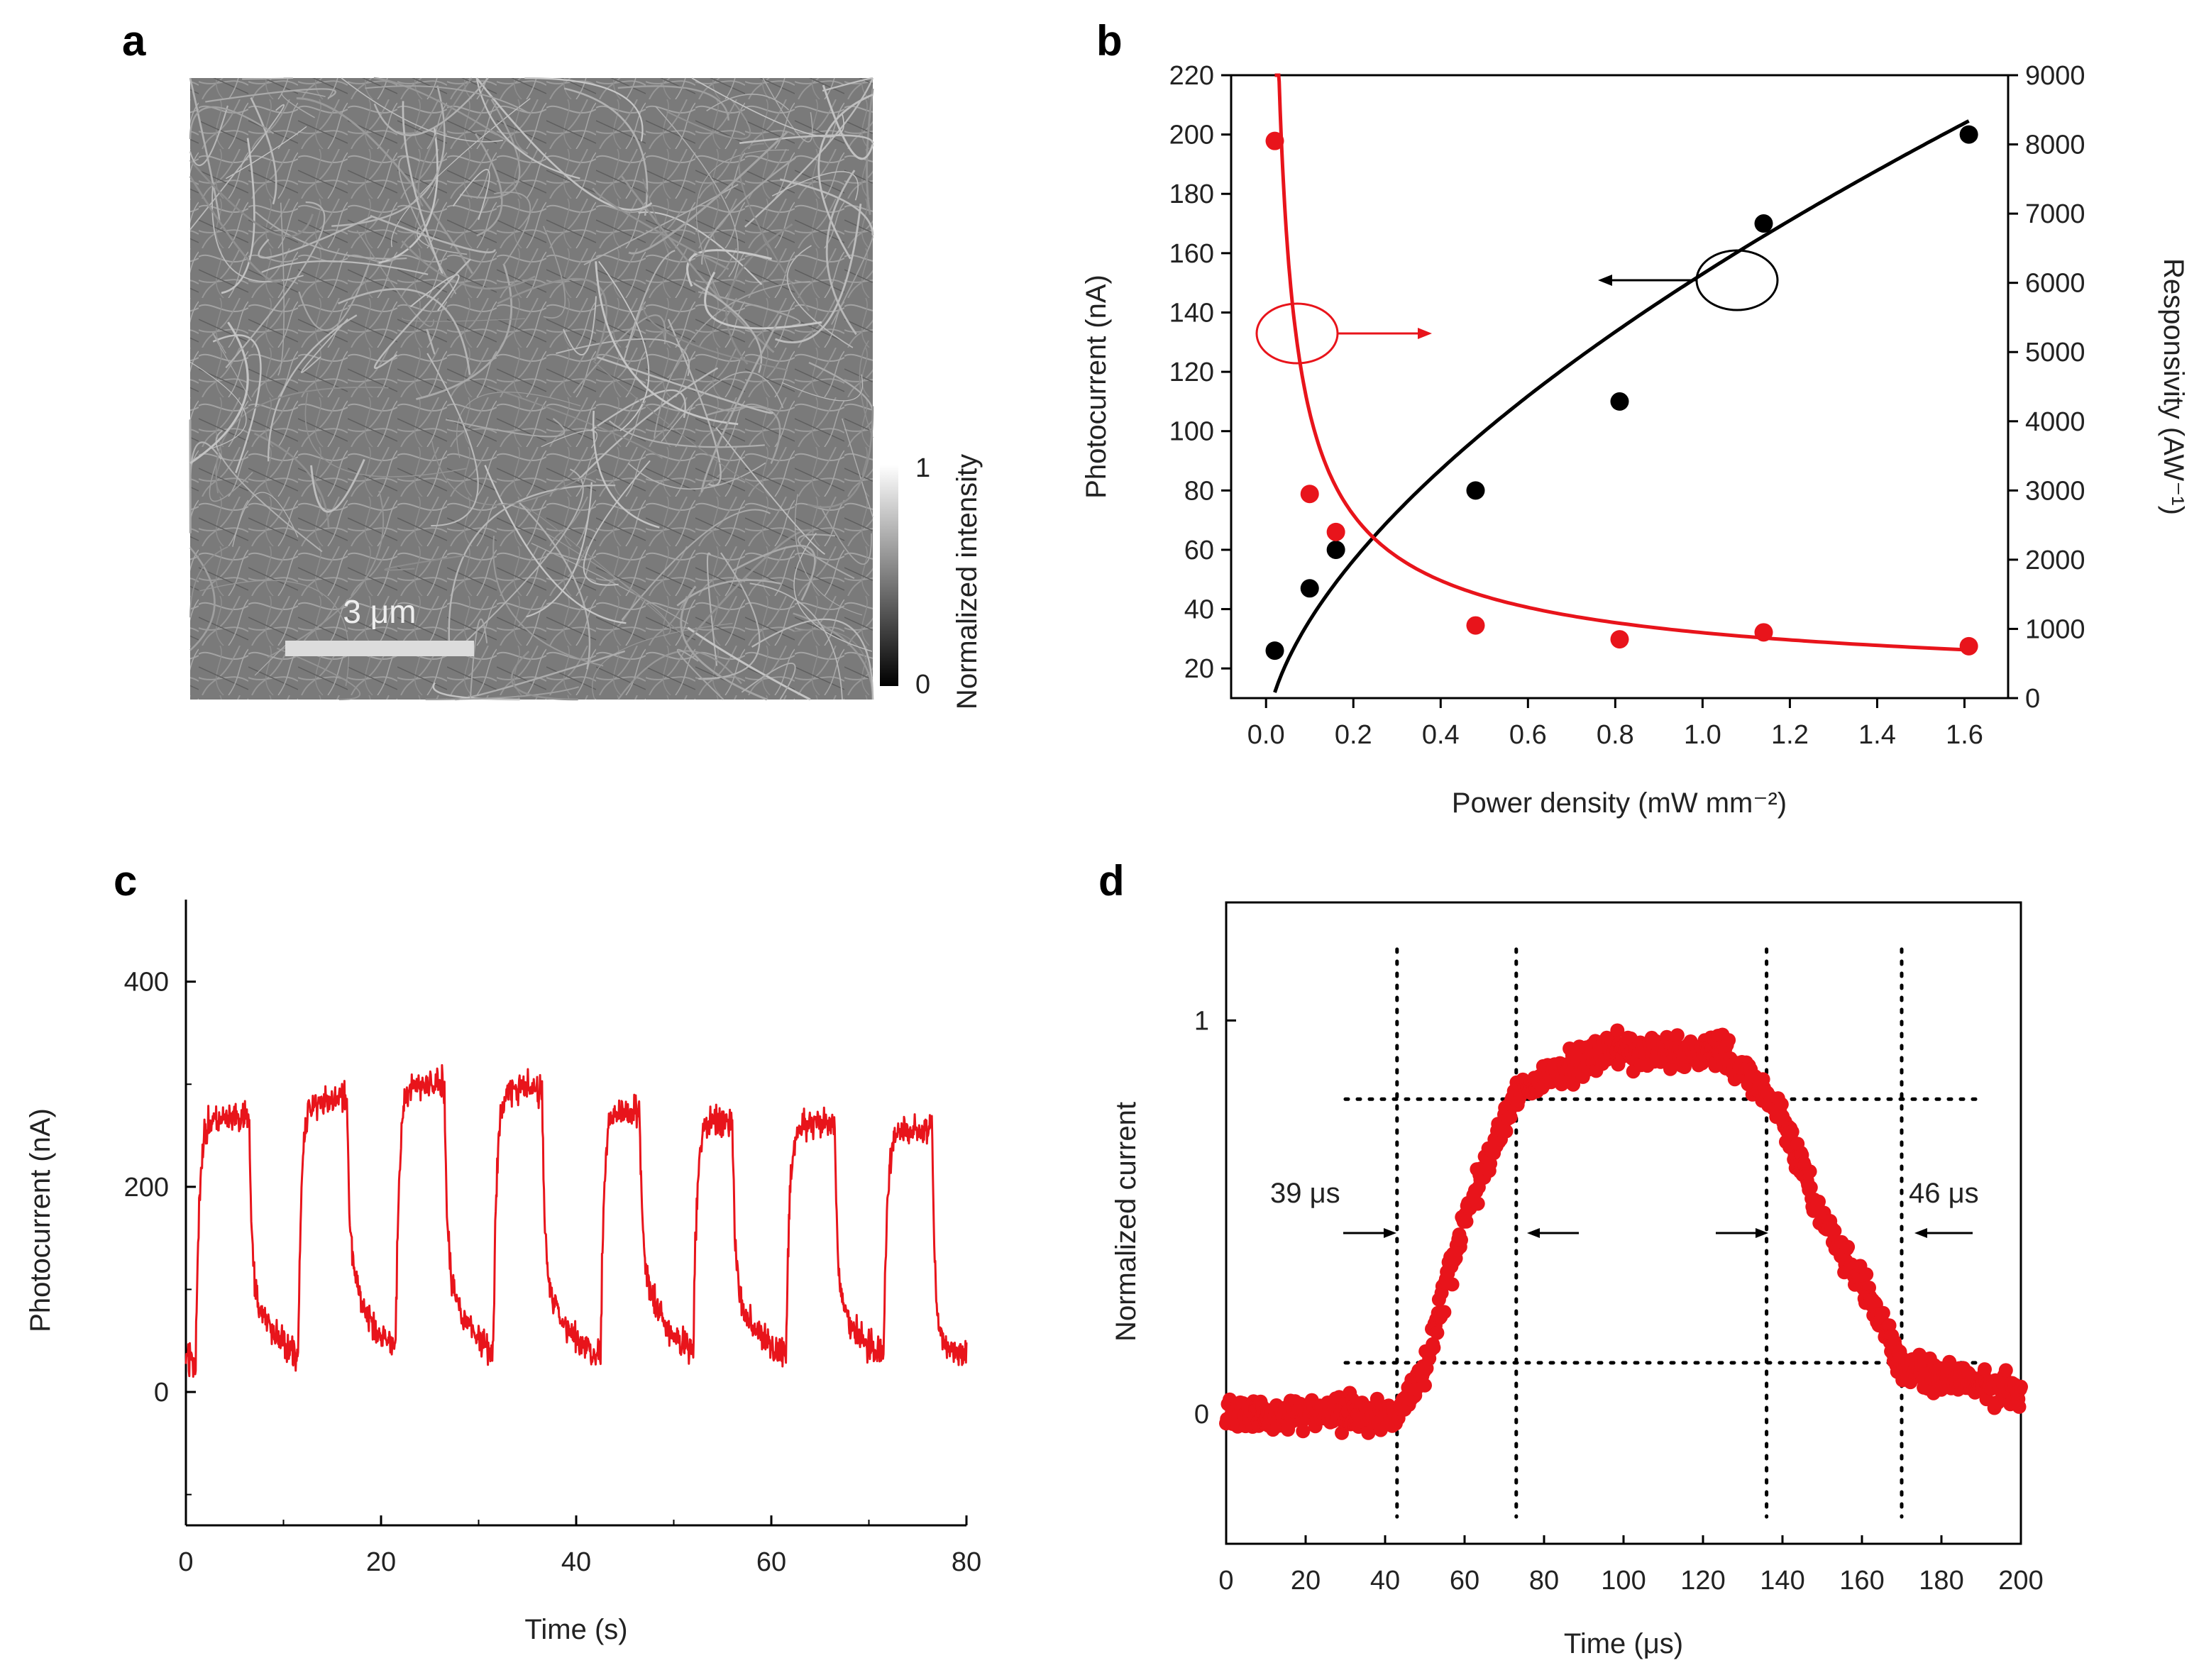 The height and width of the screenshot is (1680, 2199). I want to click on x-tick-label-b: 0.8, so click(1615, 735).